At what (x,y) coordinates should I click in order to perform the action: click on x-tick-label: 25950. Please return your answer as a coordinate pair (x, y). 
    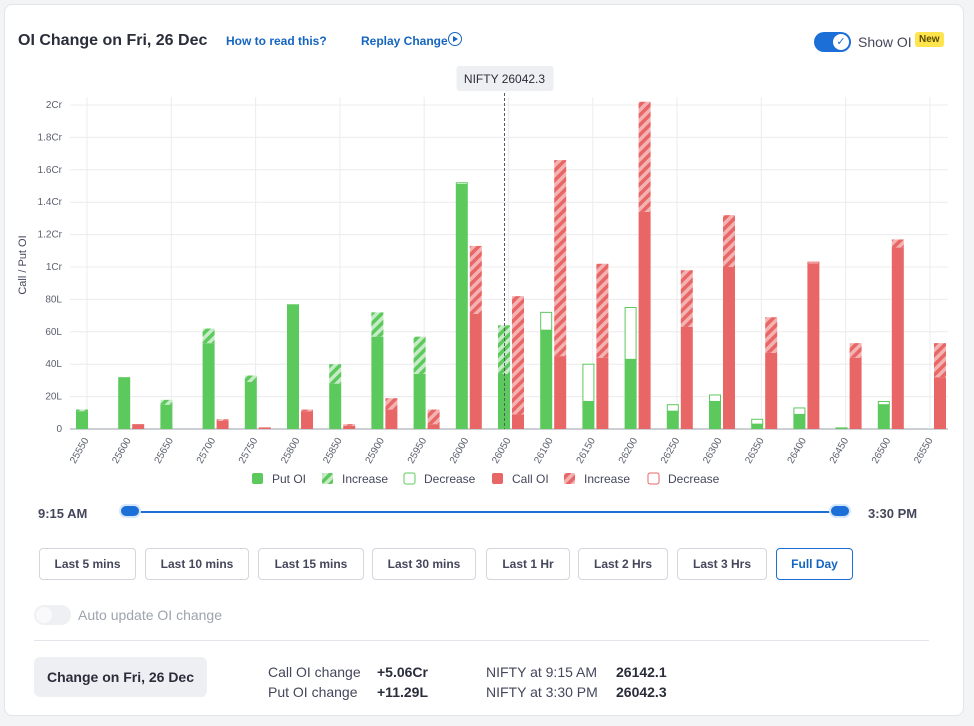
    Looking at the image, I should click on (418, 451).